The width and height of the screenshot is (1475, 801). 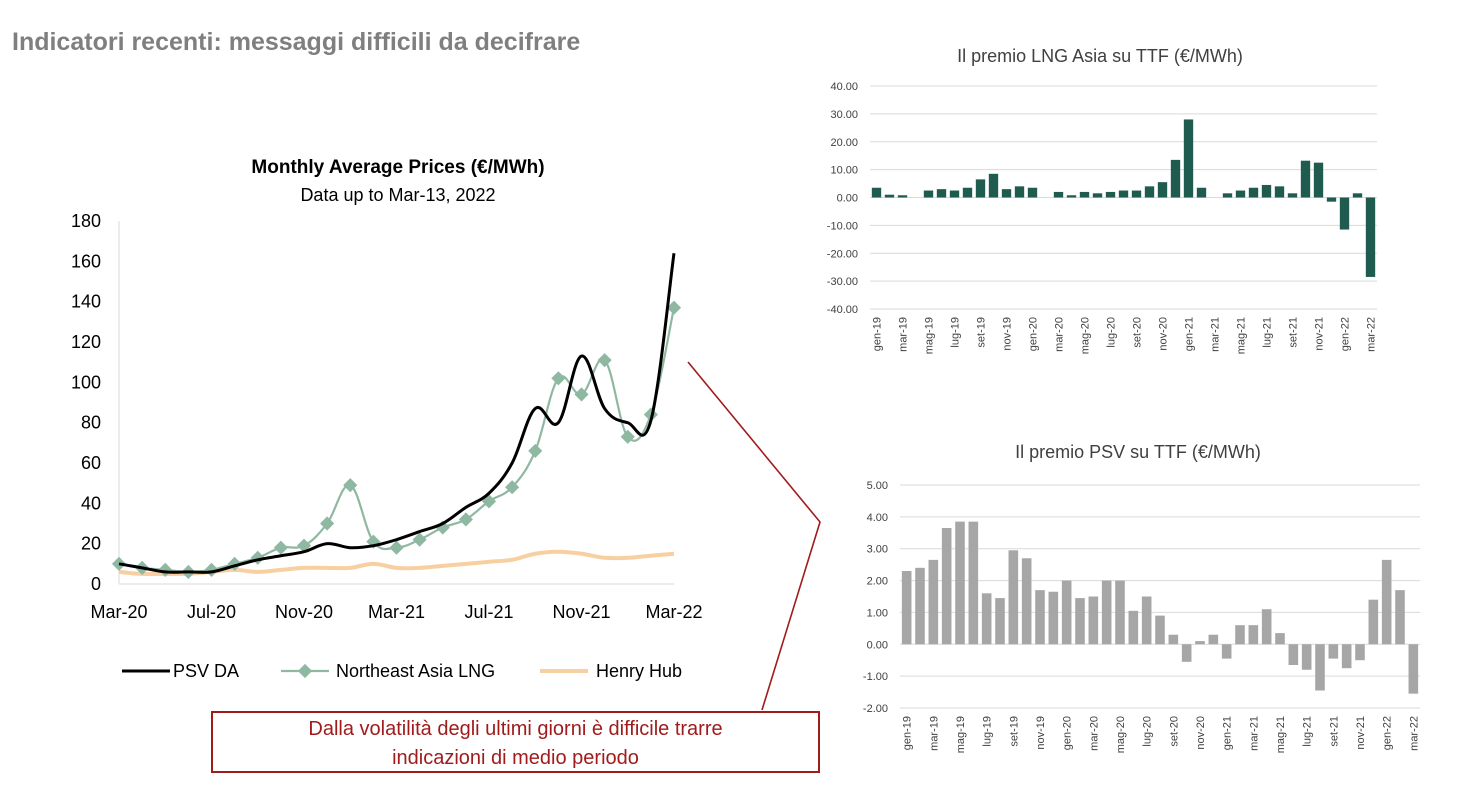 I want to click on x-tick-label: set-20, so click(x=1174, y=731).